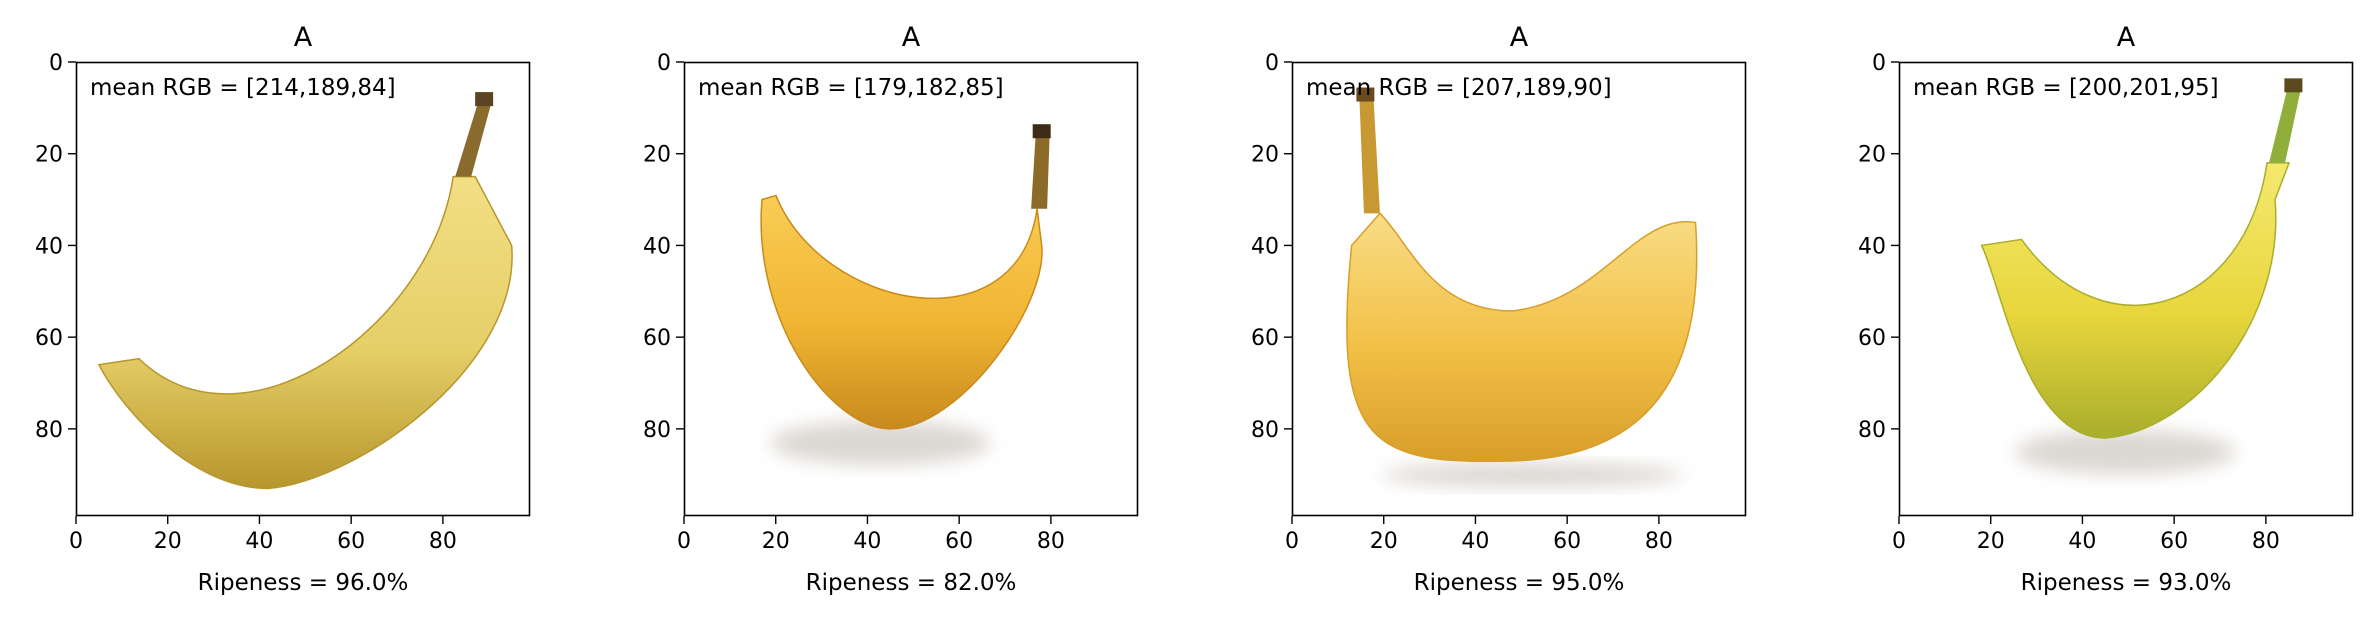 Image resolution: width=2371 pixels, height=622 pixels. I want to click on mean-rgb-annotation: mean RGB = [207,189,90], so click(1459, 88).